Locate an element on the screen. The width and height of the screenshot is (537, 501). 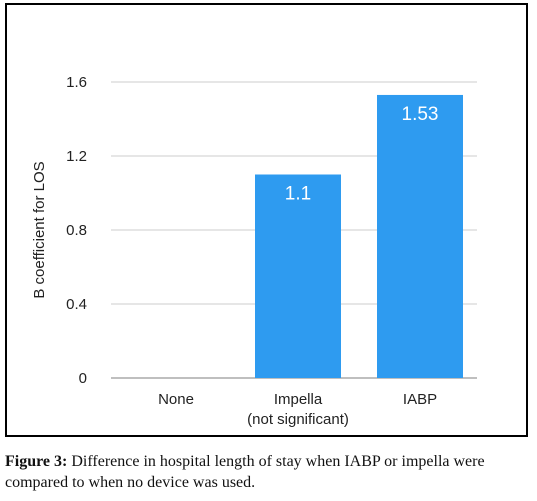
y-tick-label: 0.8 is located at coordinates (76, 230).